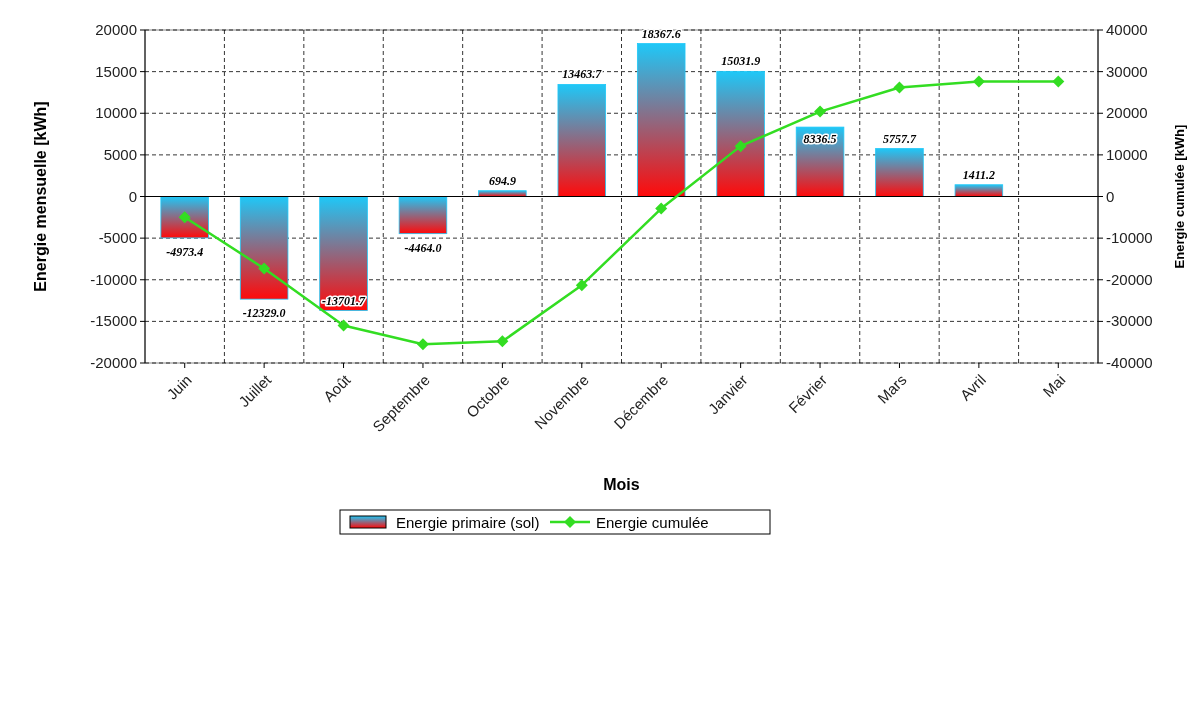  Describe the element at coordinates (1129, 362) in the screenshot. I see `y2-tick-label: -40000` at that location.